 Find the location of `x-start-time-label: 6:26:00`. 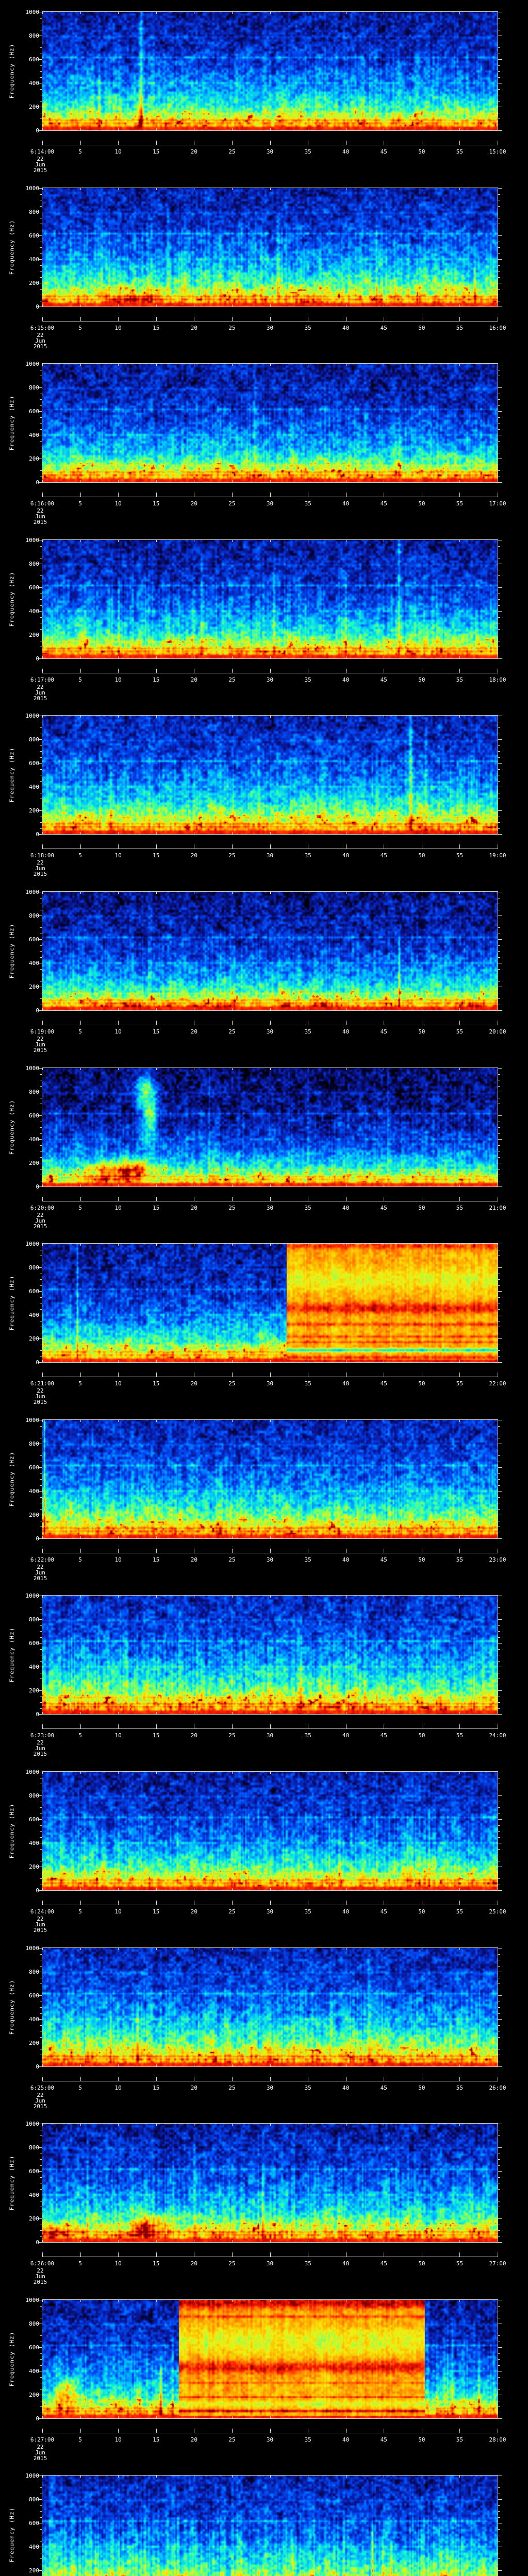

x-start-time-label: 6:26:00 is located at coordinates (42, 2263).